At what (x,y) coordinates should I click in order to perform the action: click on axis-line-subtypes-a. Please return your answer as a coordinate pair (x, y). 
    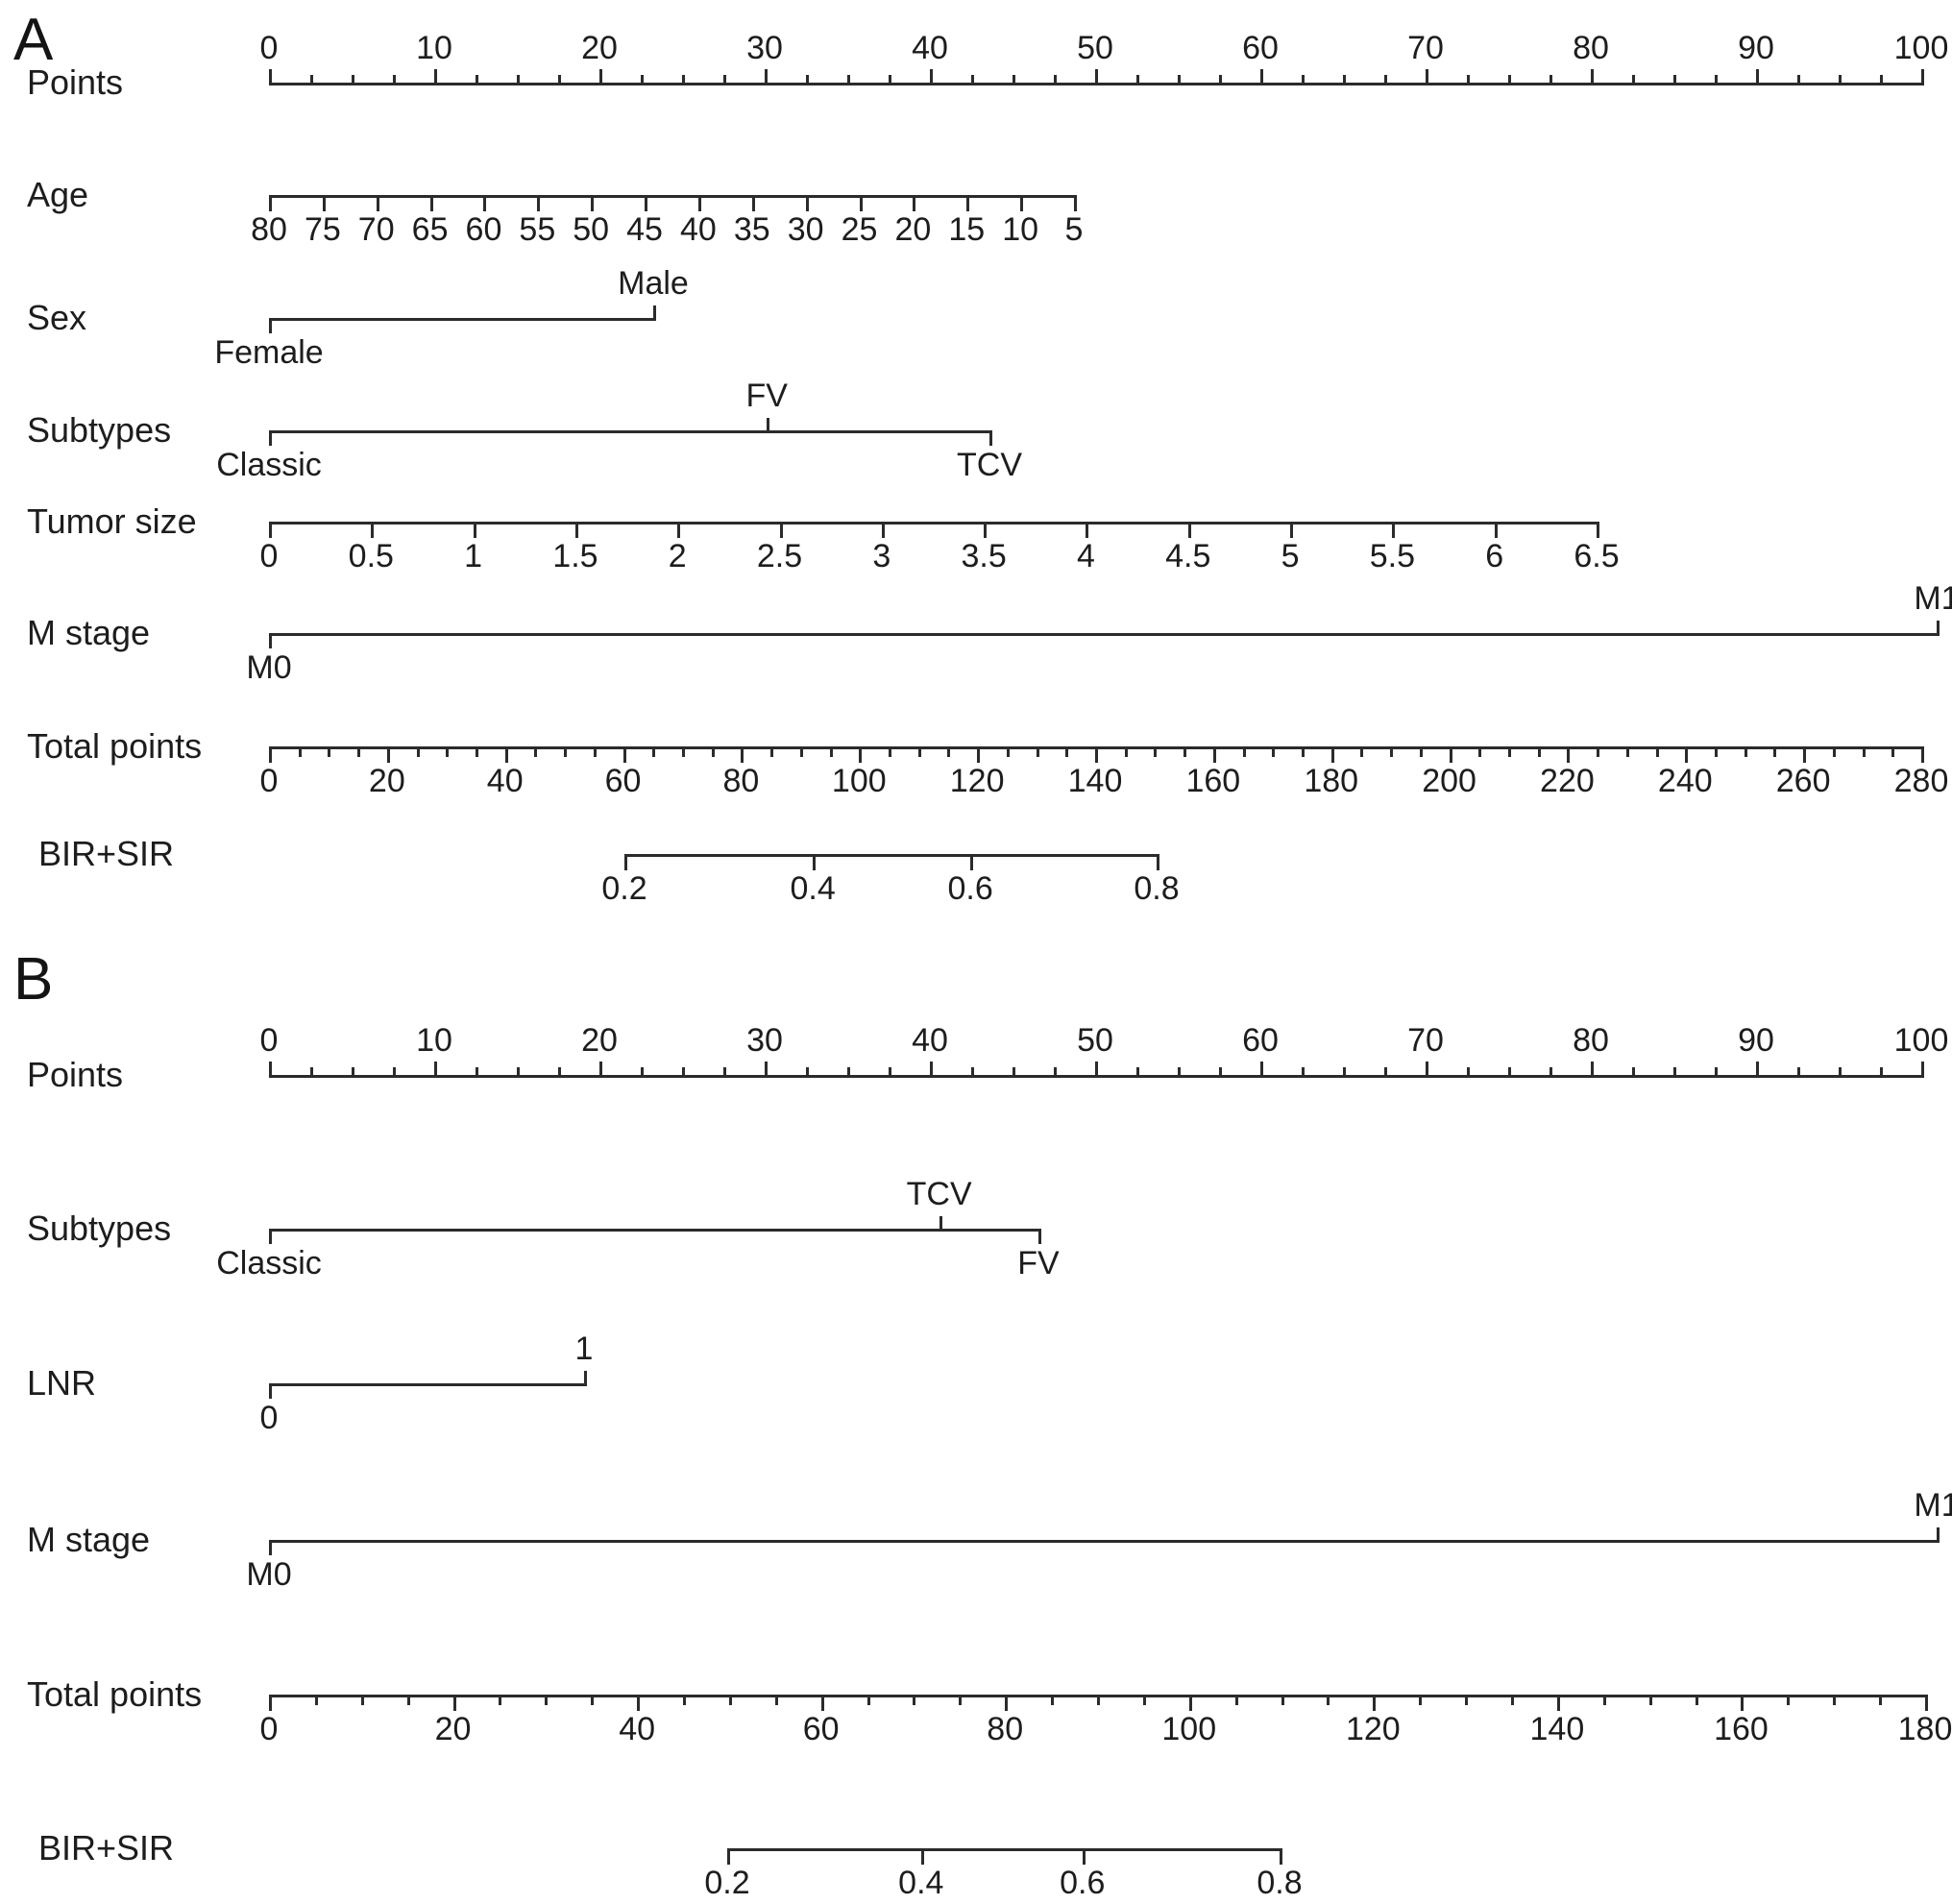
    Looking at the image, I should click on (630, 431).